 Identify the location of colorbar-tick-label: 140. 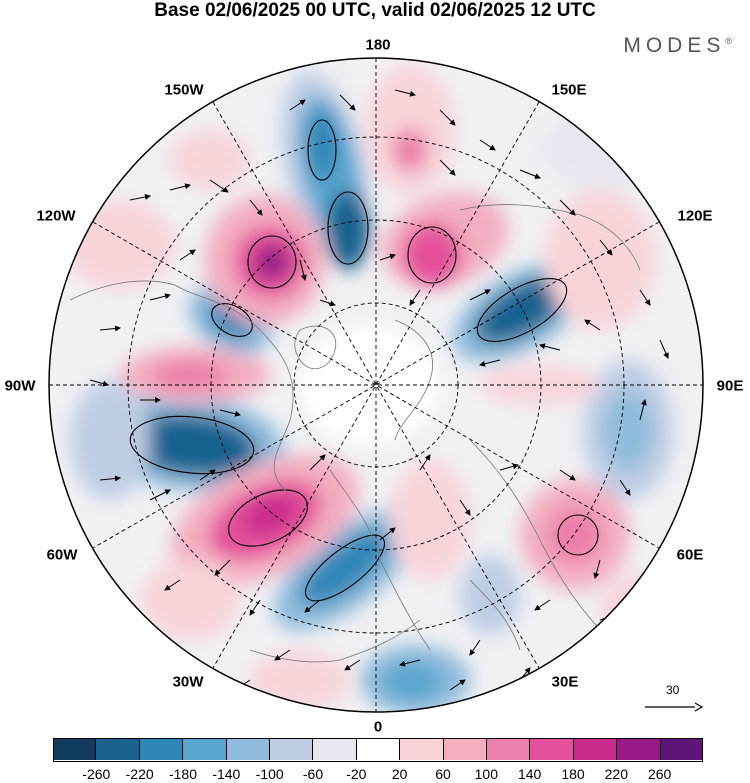
(529, 774).